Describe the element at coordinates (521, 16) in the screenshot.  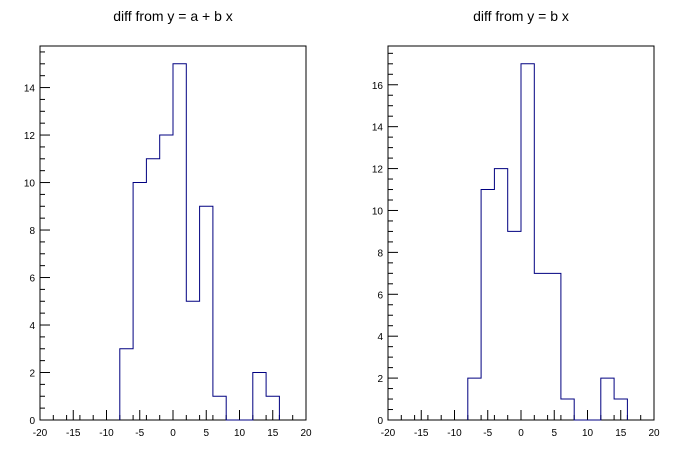
I see `chart-title-right: diff from y = b x` at that location.